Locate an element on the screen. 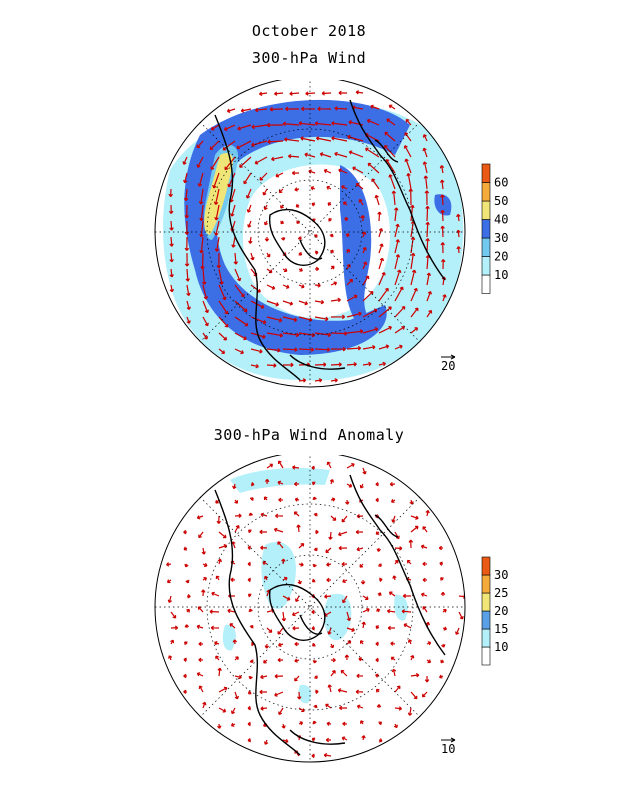 This screenshot has width=618, height=800. coastlines is located at coordinates (330, 240).